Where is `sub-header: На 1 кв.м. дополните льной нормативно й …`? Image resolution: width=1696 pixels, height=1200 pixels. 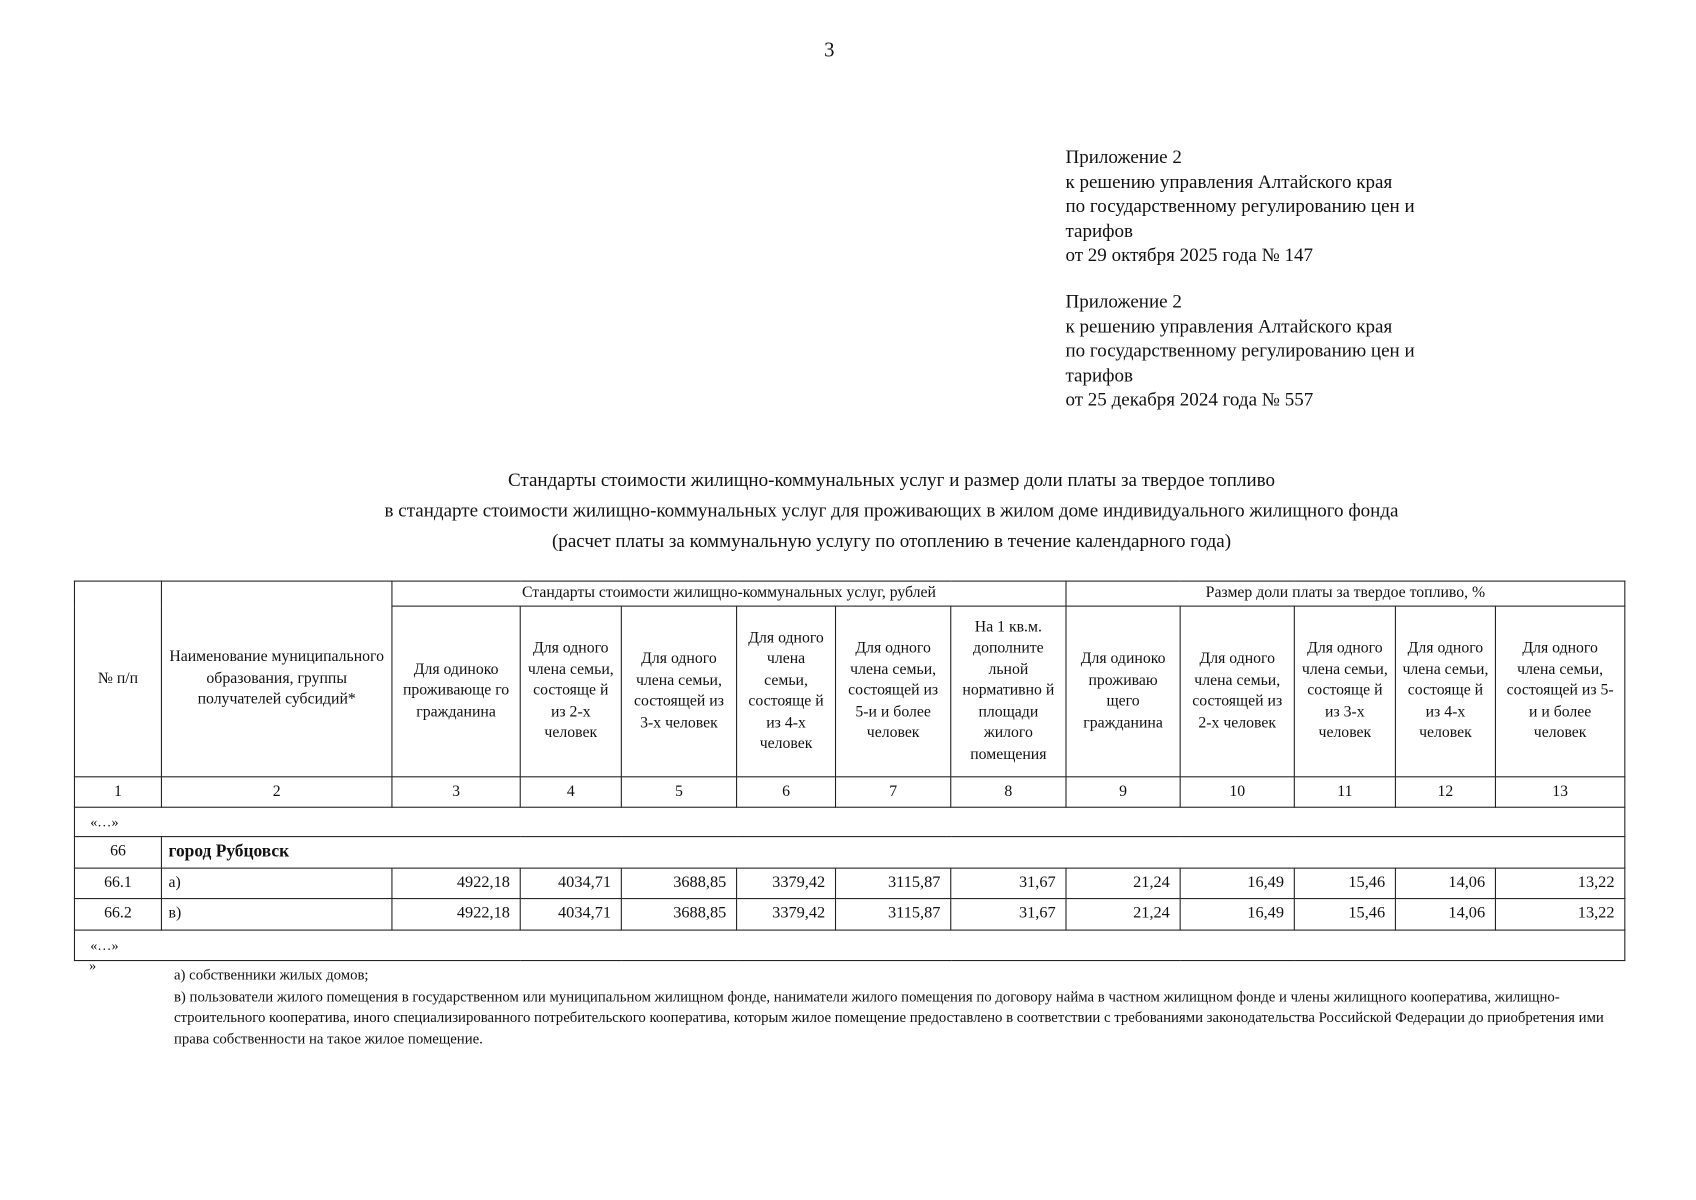
sub-header: На 1 кв.м. дополните льной нормативно й … is located at coordinates (1008, 691).